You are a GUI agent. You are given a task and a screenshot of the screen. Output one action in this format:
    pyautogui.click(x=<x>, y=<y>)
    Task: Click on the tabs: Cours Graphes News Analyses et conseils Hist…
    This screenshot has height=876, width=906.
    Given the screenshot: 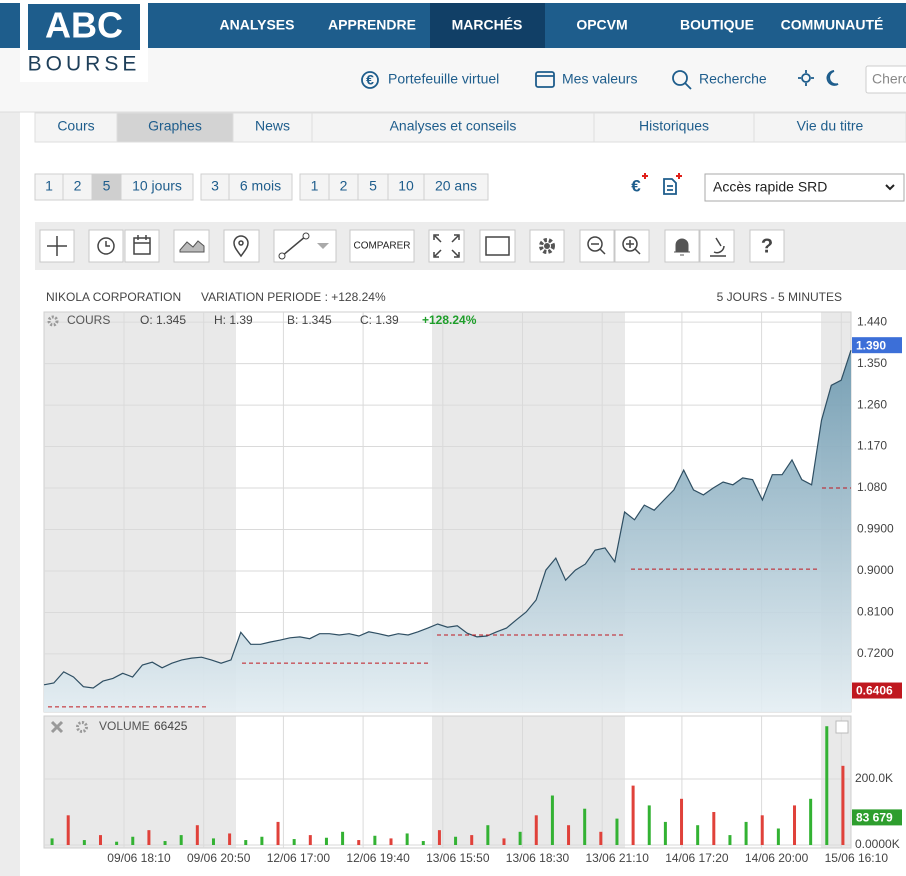 What is the action you would take?
    pyautogui.click(x=470, y=127)
    